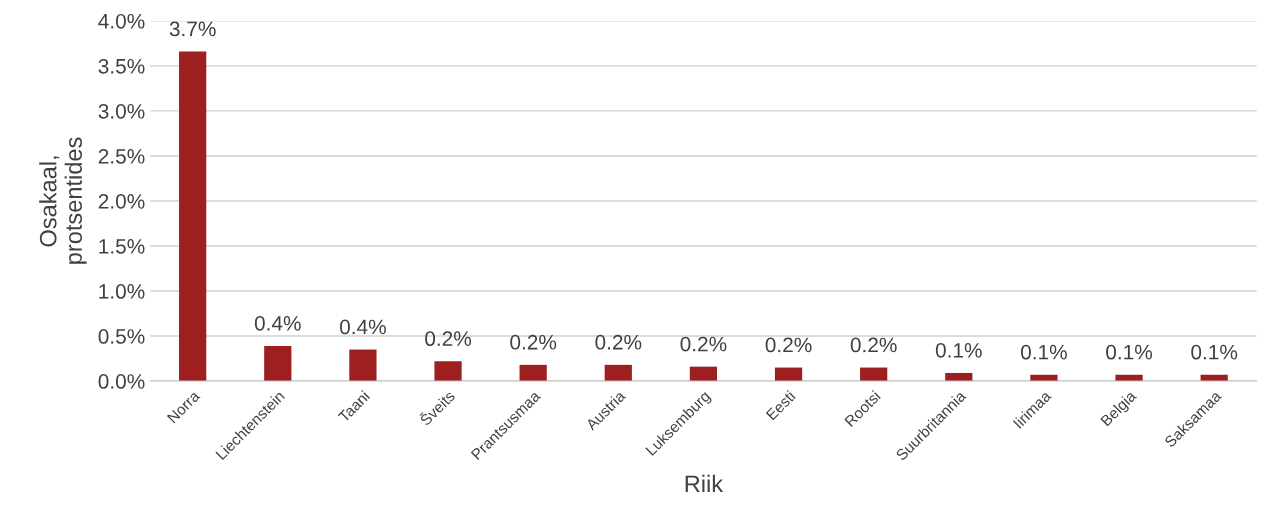  What do you see at coordinates (704, 483) in the screenshot?
I see `x-axis-title: Riik` at bounding box center [704, 483].